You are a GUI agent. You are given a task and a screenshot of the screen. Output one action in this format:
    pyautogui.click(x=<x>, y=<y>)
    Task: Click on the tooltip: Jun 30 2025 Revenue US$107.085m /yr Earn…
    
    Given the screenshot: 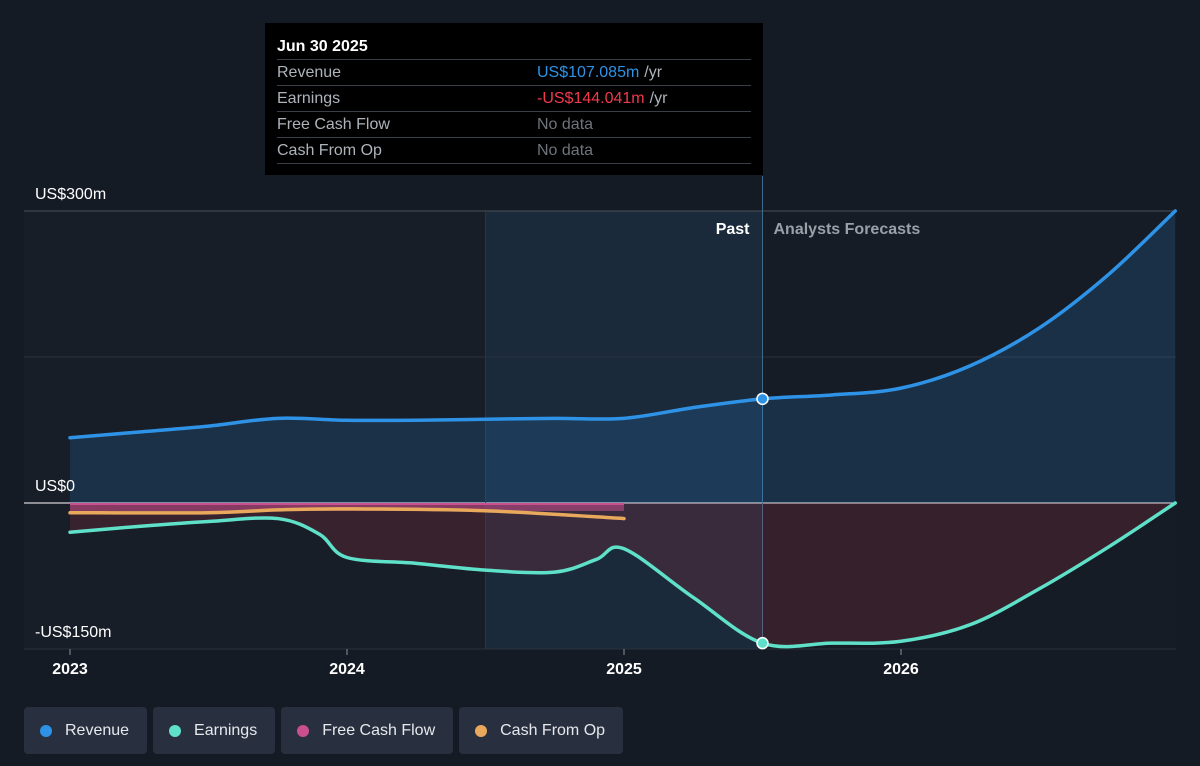 What is the action you would take?
    pyautogui.click(x=514, y=99)
    